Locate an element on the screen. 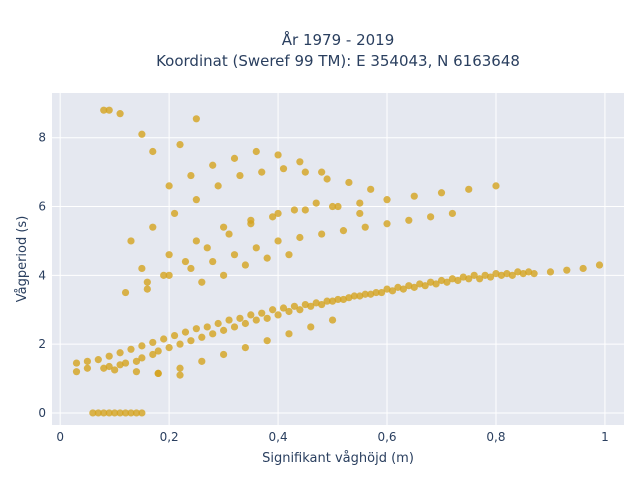 This screenshot has width=640, height=480. y-tick-label: 2 is located at coordinates (42, 344).